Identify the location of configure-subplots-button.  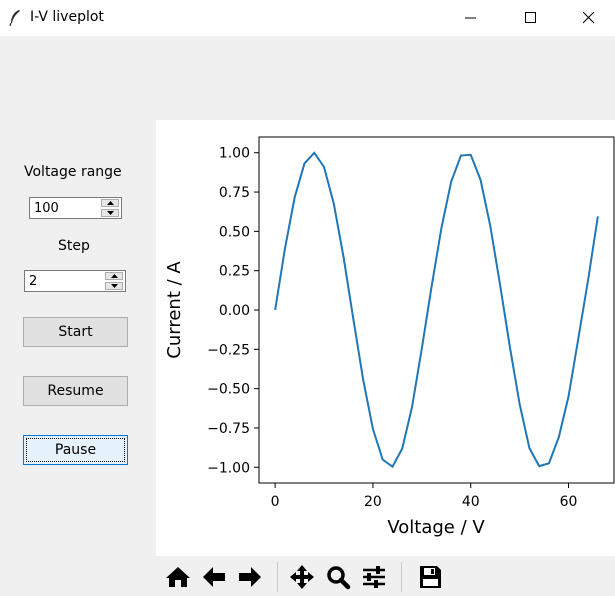
(374, 577).